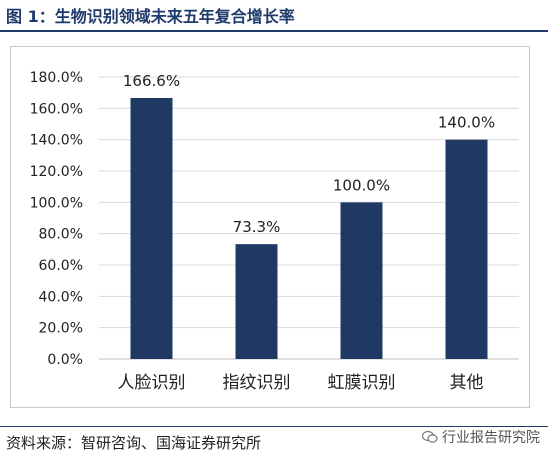 Image resolution: width=548 pixels, height=460 pixels. Describe the element at coordinates (56, 109) in the screenshot. I see `y-tick-label: 160.0%` at that location.